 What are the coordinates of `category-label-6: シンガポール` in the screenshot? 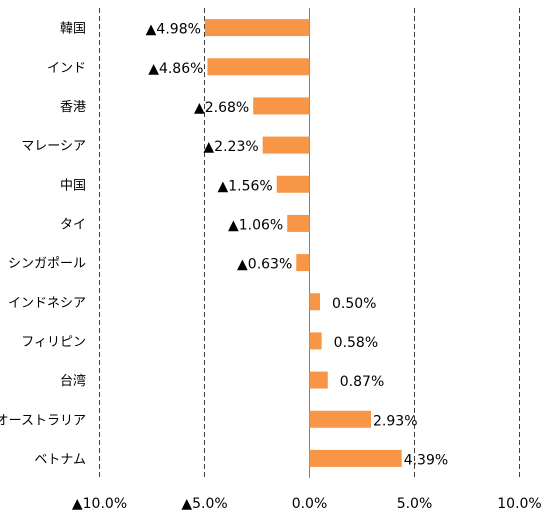 It's located at (47, 264).